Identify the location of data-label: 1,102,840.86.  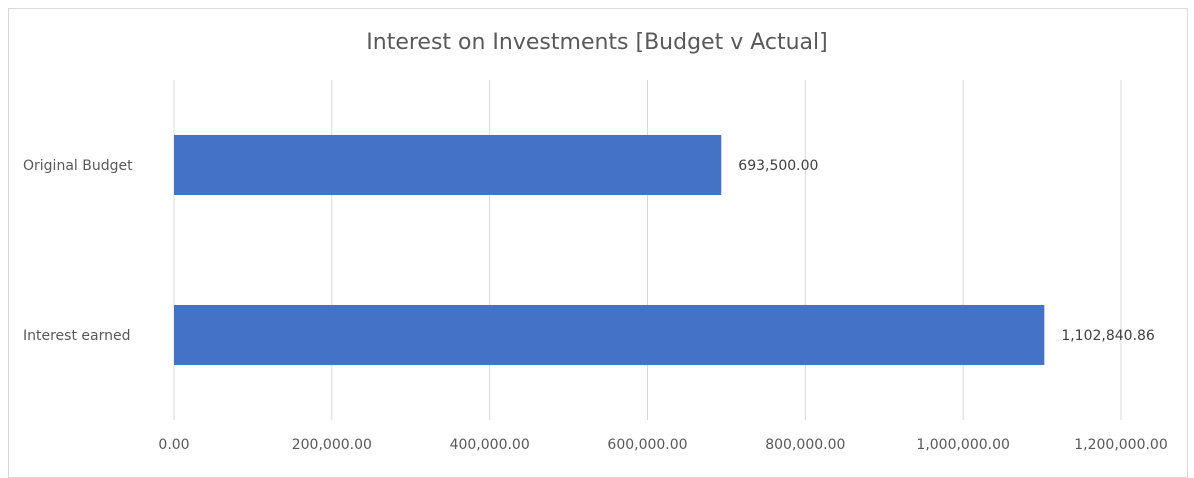
(1108, 336).